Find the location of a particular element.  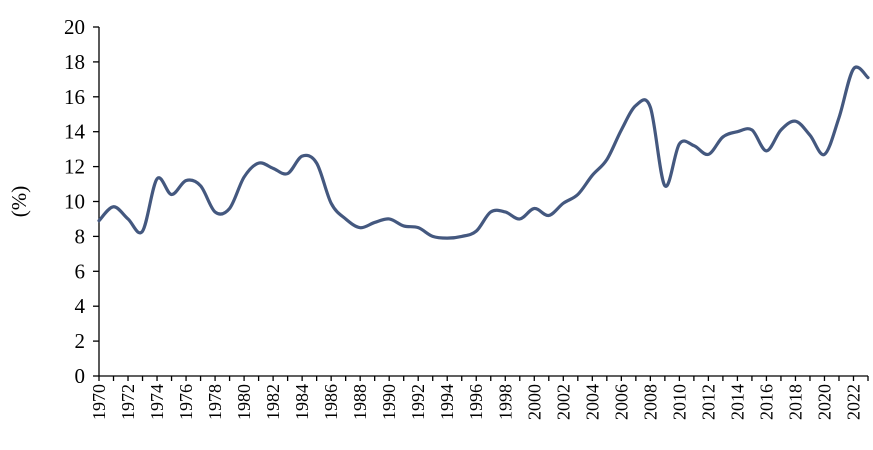

x-tick-label: 2002 is located at coordinates (563, 402).